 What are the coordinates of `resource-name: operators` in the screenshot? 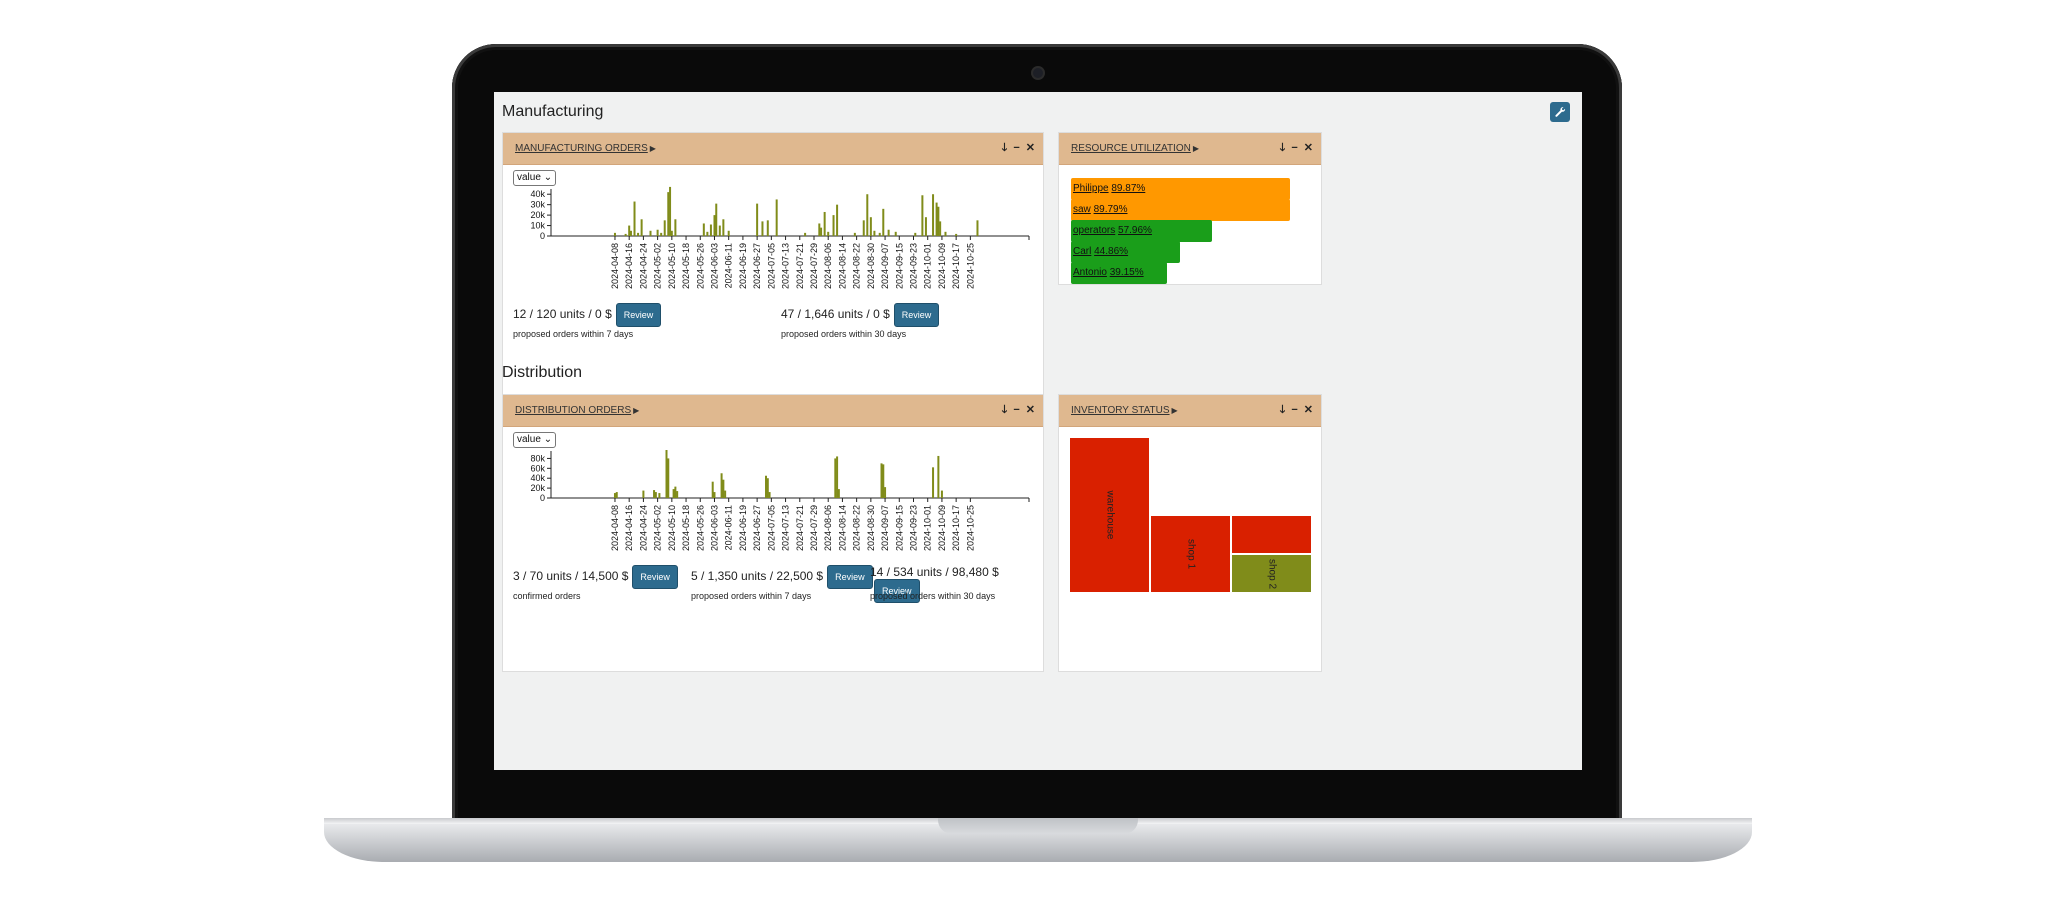 It's located at (1094, 230).